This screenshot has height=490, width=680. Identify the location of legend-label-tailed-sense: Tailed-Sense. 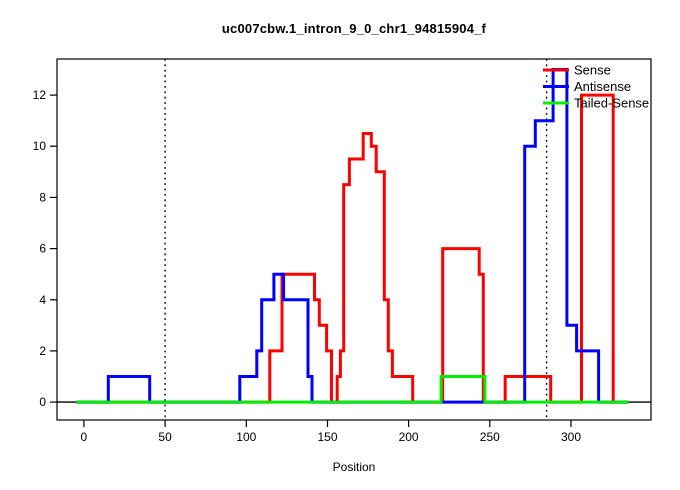
(611, 103).